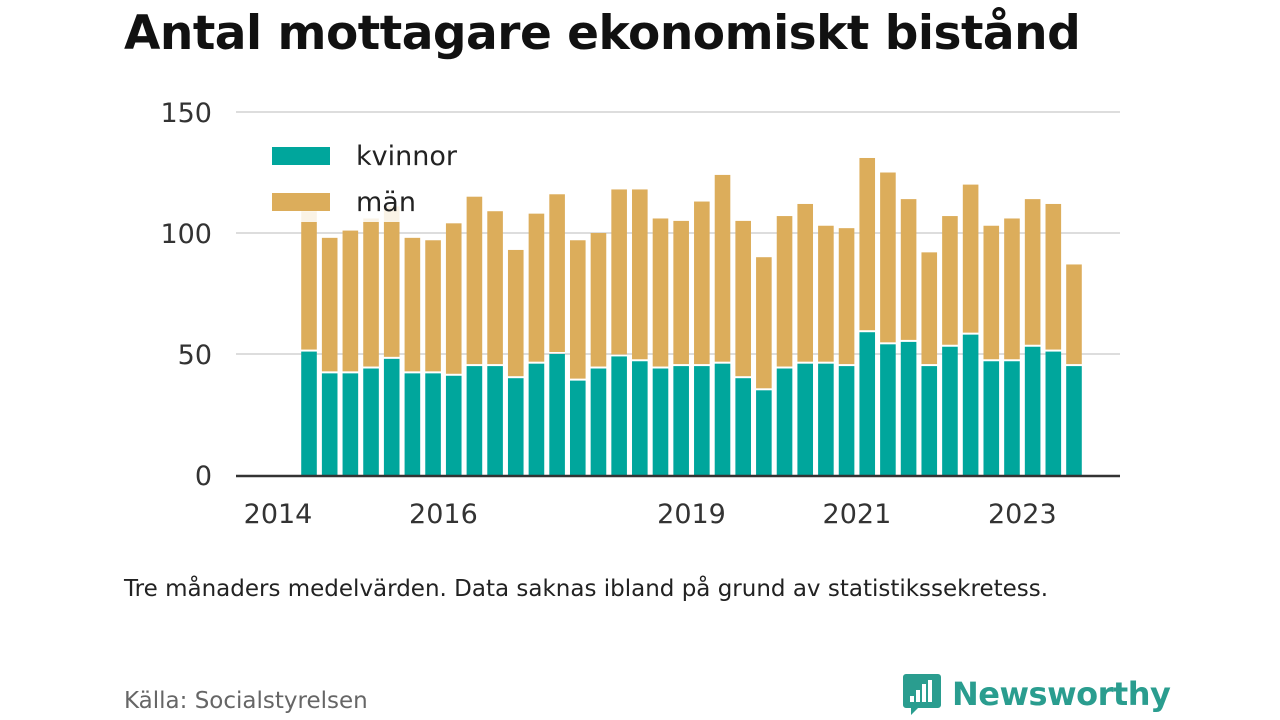  What do you see at coordinates (805, 419) in the screenshot?
I see `bar-kvinnor-2020-Q2` at bounding box center [805, 419].